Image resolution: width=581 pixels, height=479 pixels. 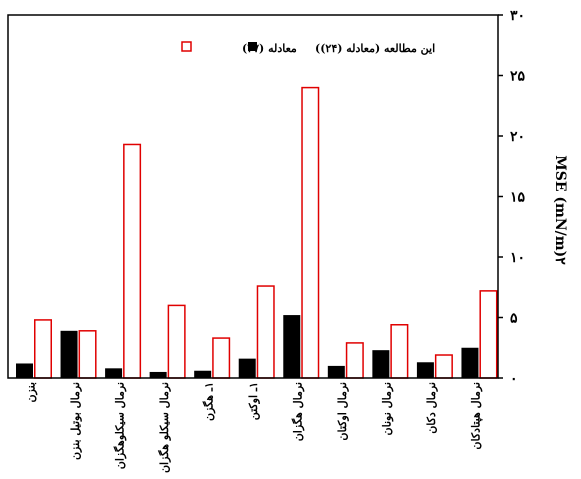 What do you see at coordinates (252, 46) in the screenshot?
I see `legend-swatch-series1` at bounding box center [252, 46].